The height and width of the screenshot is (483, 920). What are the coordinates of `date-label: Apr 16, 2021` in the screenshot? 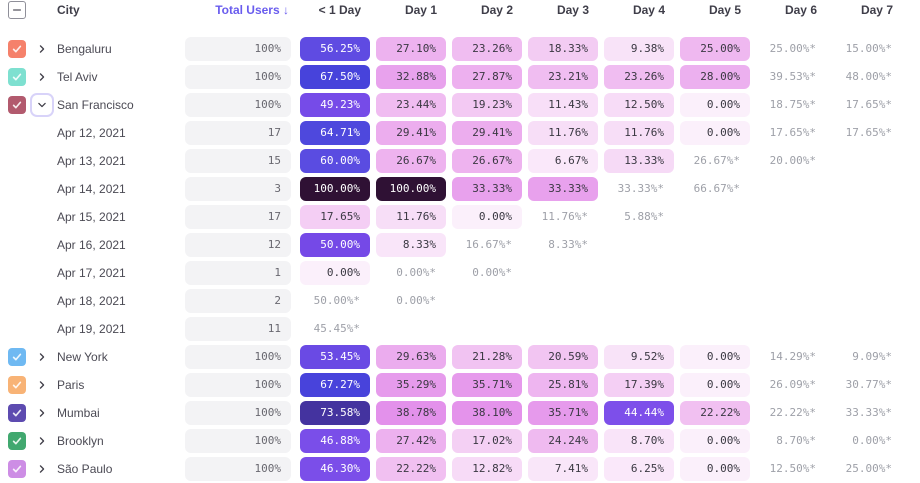 It's located at (91, 245).